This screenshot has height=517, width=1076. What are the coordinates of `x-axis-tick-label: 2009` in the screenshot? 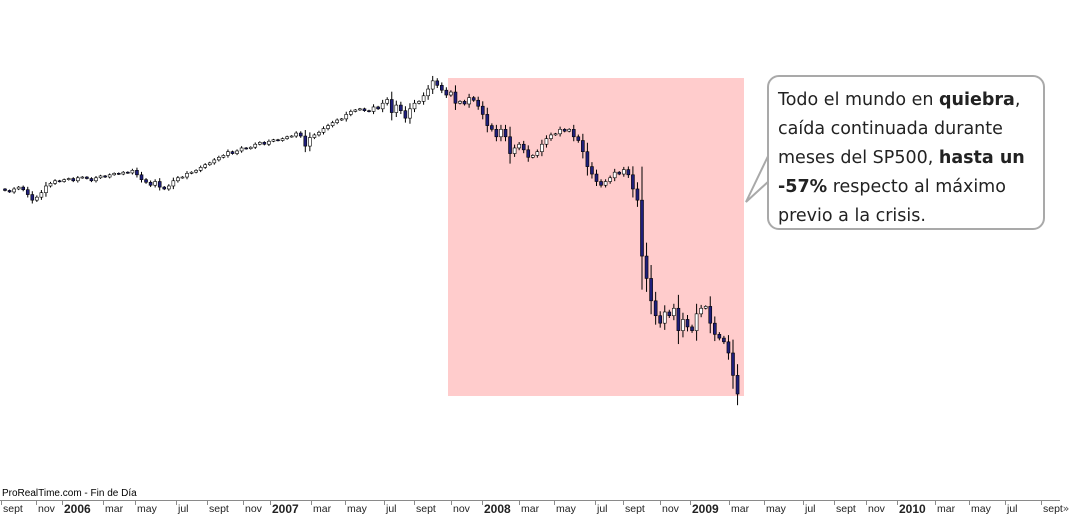 It's located at (705, 509).